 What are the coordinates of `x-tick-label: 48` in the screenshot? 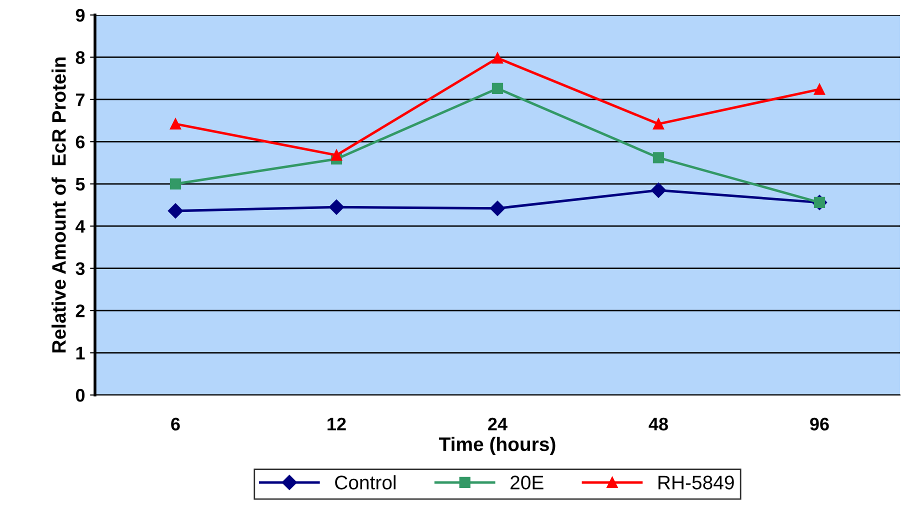 It's located at (658, 424).